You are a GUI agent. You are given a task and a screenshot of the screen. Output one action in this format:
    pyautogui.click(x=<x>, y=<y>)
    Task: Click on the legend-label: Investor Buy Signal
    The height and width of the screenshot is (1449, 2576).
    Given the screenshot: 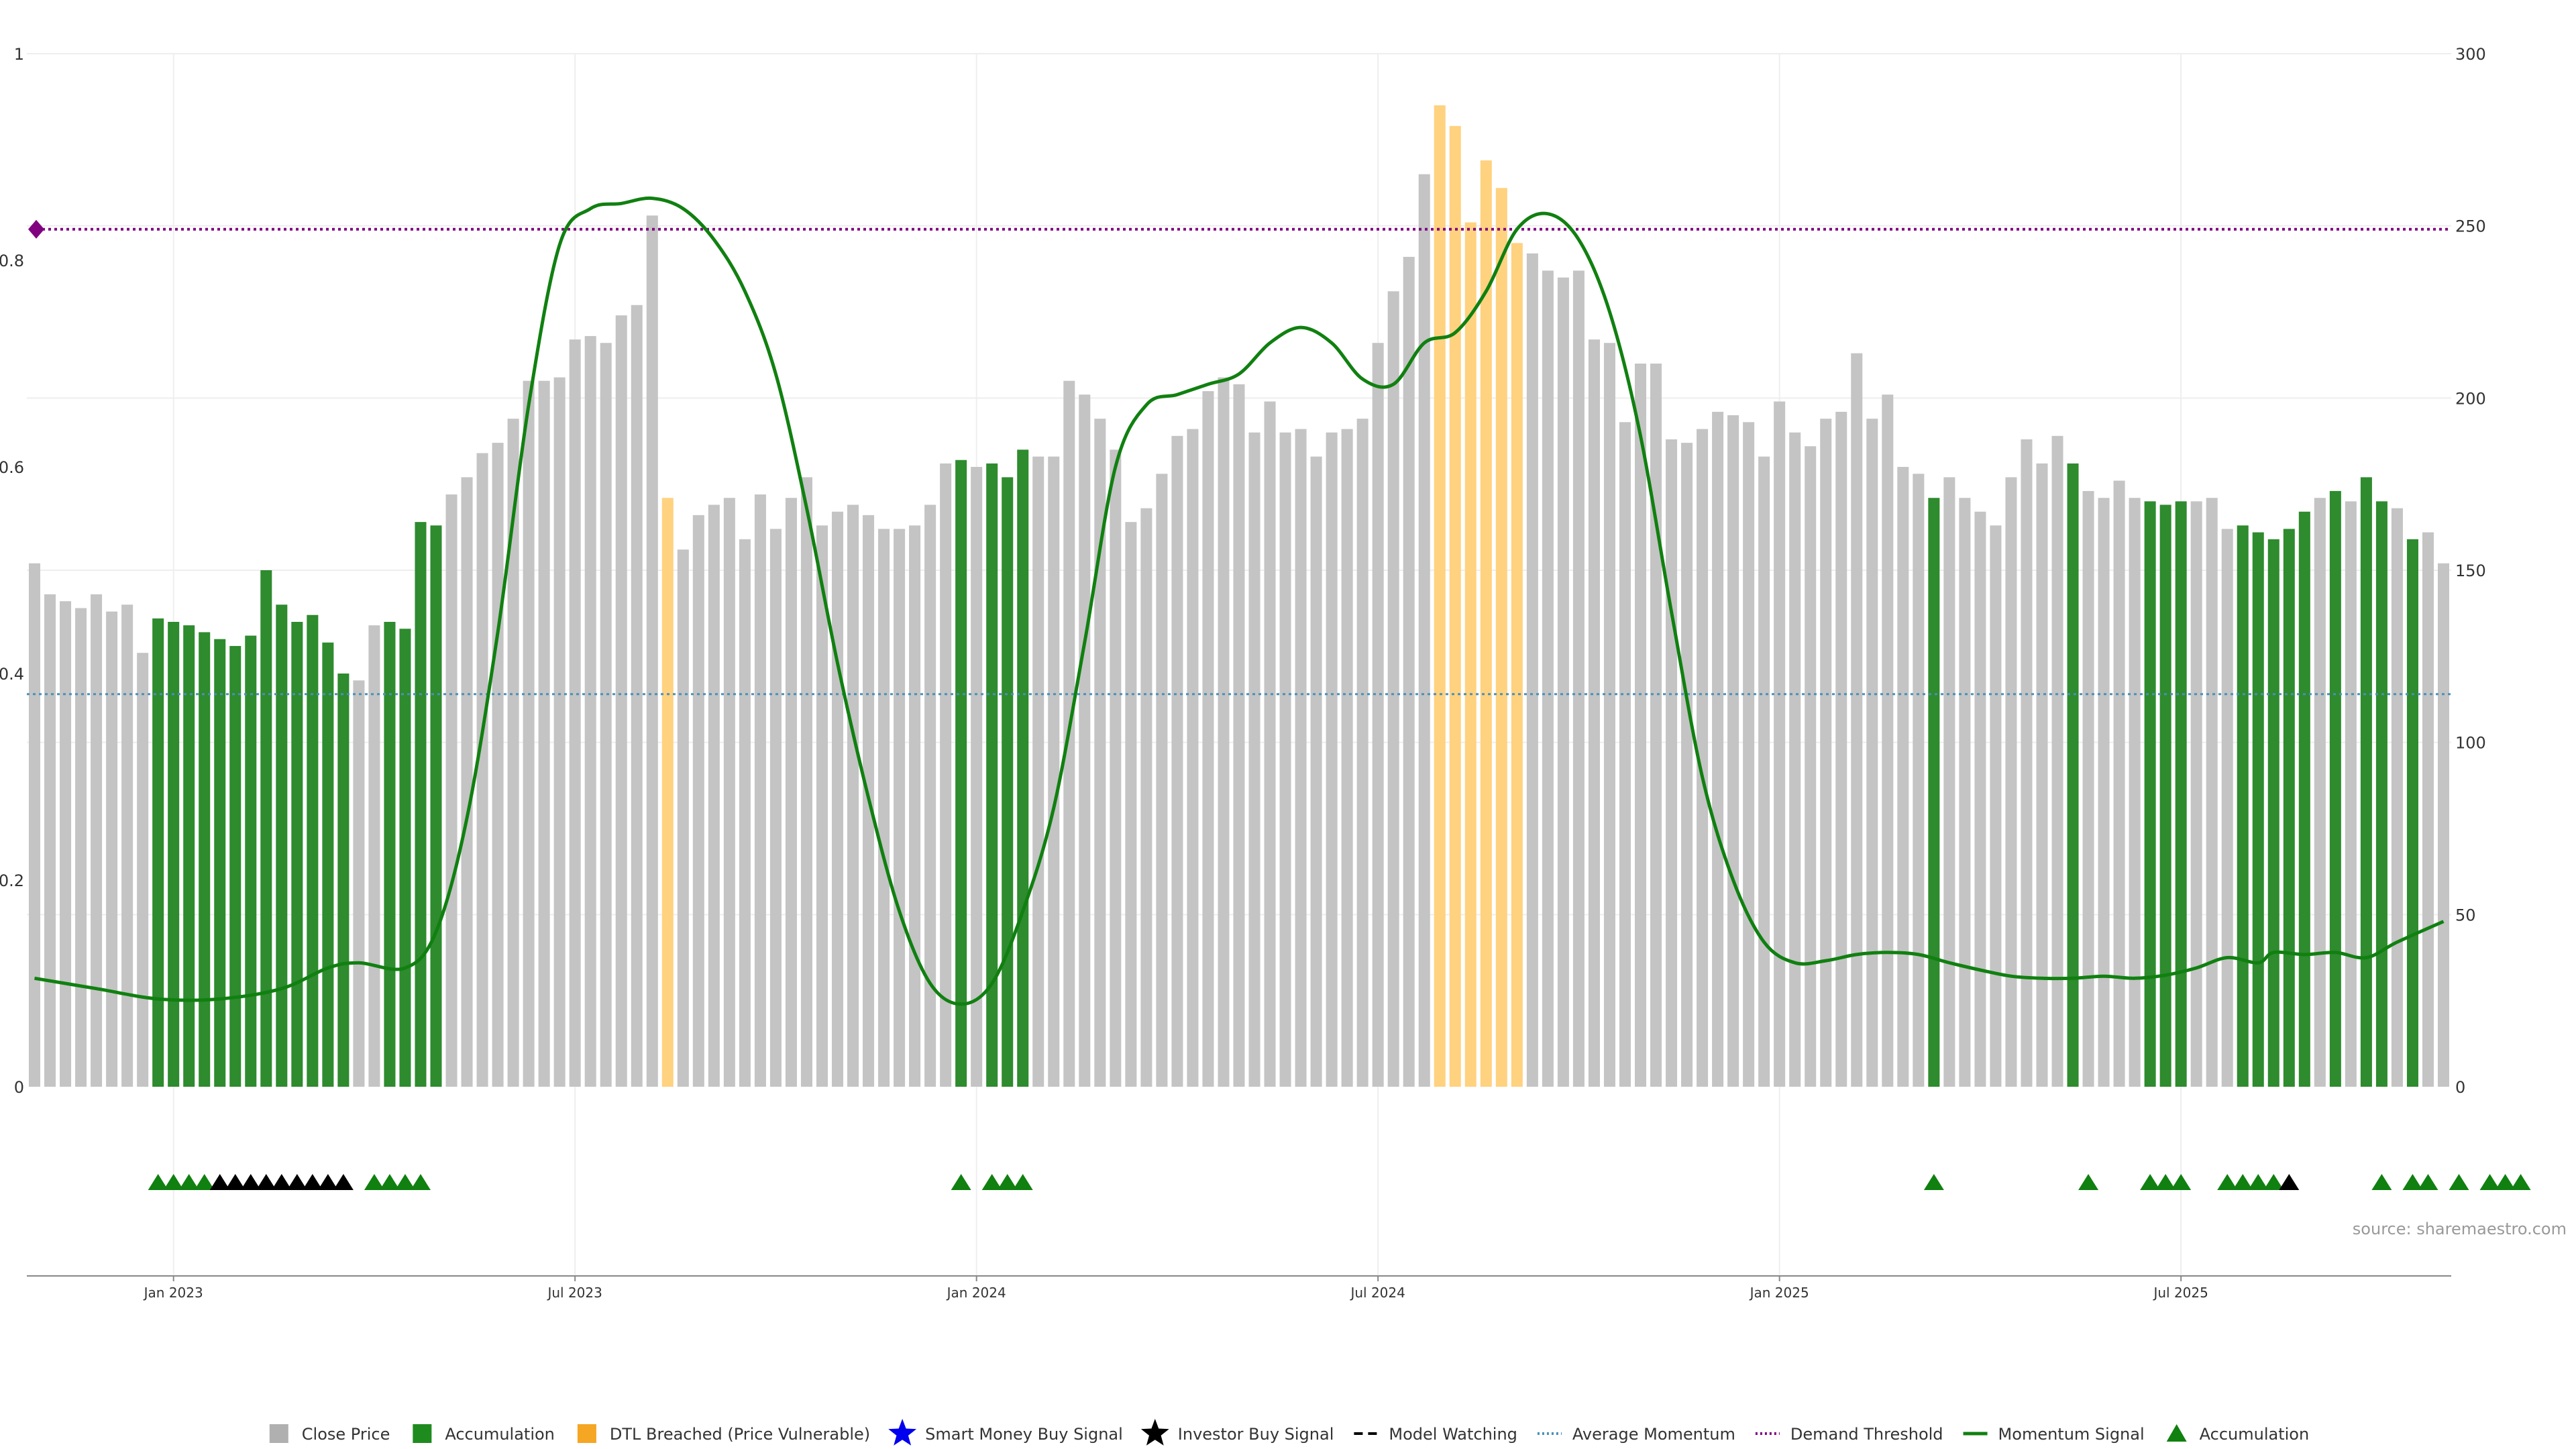 What is the action you would take?
    pyautogui.click(x=1256, y=1434)
    